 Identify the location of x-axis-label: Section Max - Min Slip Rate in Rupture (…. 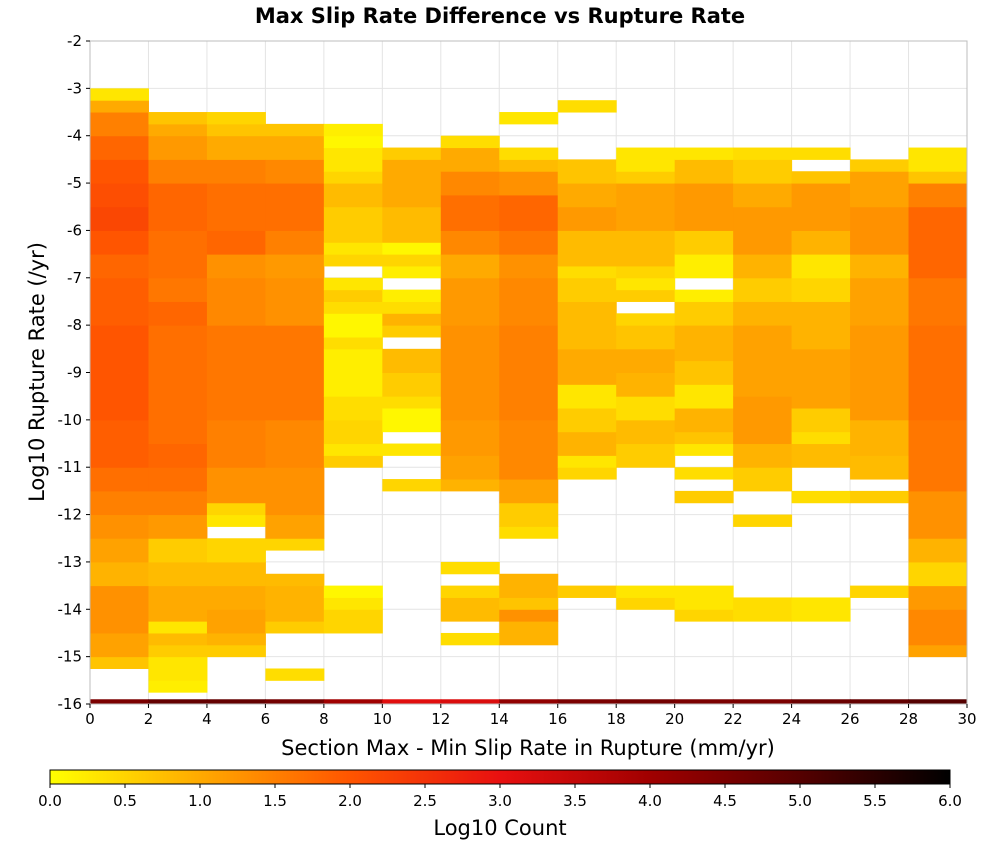
(528, 748).